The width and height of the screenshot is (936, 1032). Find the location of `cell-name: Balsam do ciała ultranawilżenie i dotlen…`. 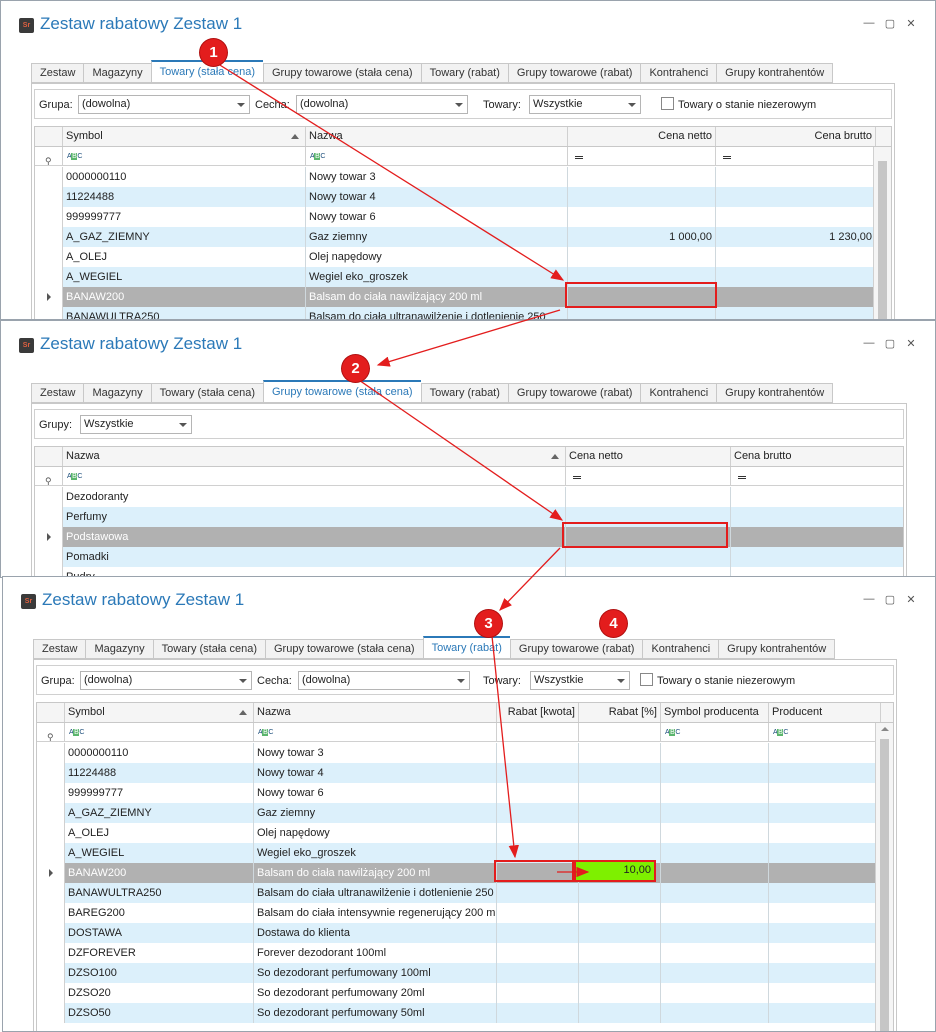

cell-name: Balsam do ciała ultranawilżenie i dotlen… is located at coordinates (437, 313).